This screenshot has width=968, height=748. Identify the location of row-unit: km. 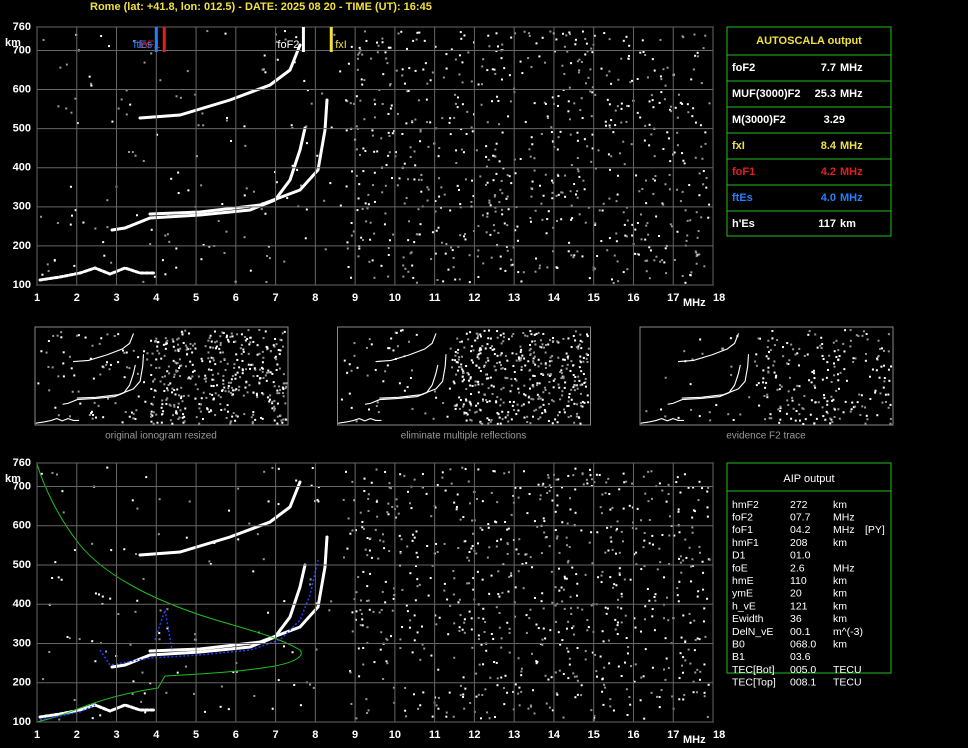
(848, 224).